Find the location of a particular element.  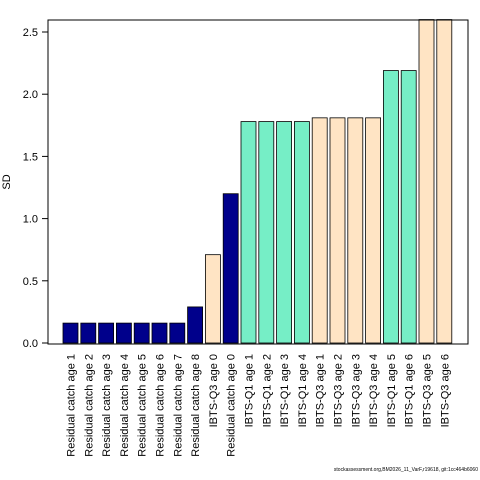

x-tick-label: IBTS-Q3 age 3 is located at coordinates (356, 390).